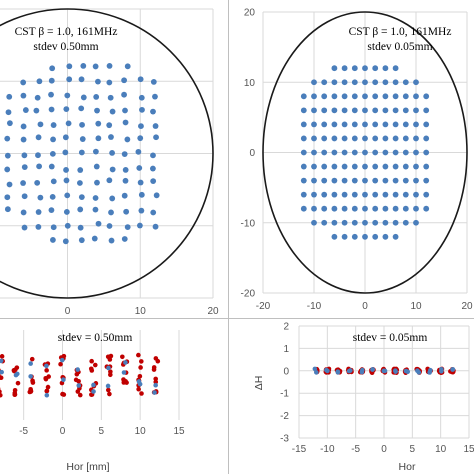  Describe the element at coordinates (248, 294) in the screenshot. I see `y-tick-label: -20` at that location.